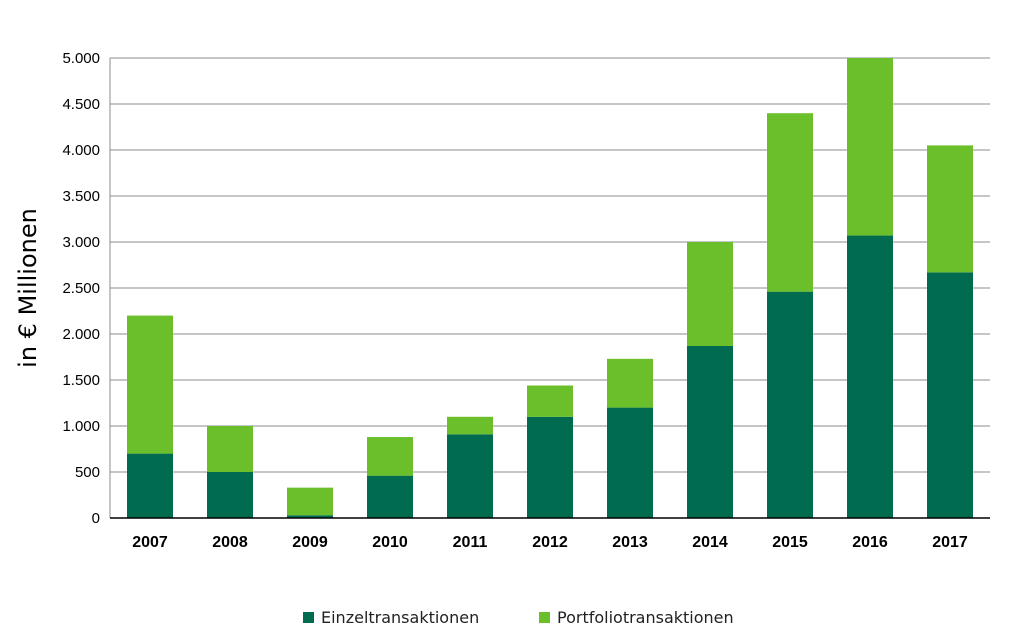 This screenshot has width=1028, height=642. What do you see at coordinates (470, 476) in the screenshot?
I see `bar-einzeltransaktionen-2011` at bounding box center [470, 476].